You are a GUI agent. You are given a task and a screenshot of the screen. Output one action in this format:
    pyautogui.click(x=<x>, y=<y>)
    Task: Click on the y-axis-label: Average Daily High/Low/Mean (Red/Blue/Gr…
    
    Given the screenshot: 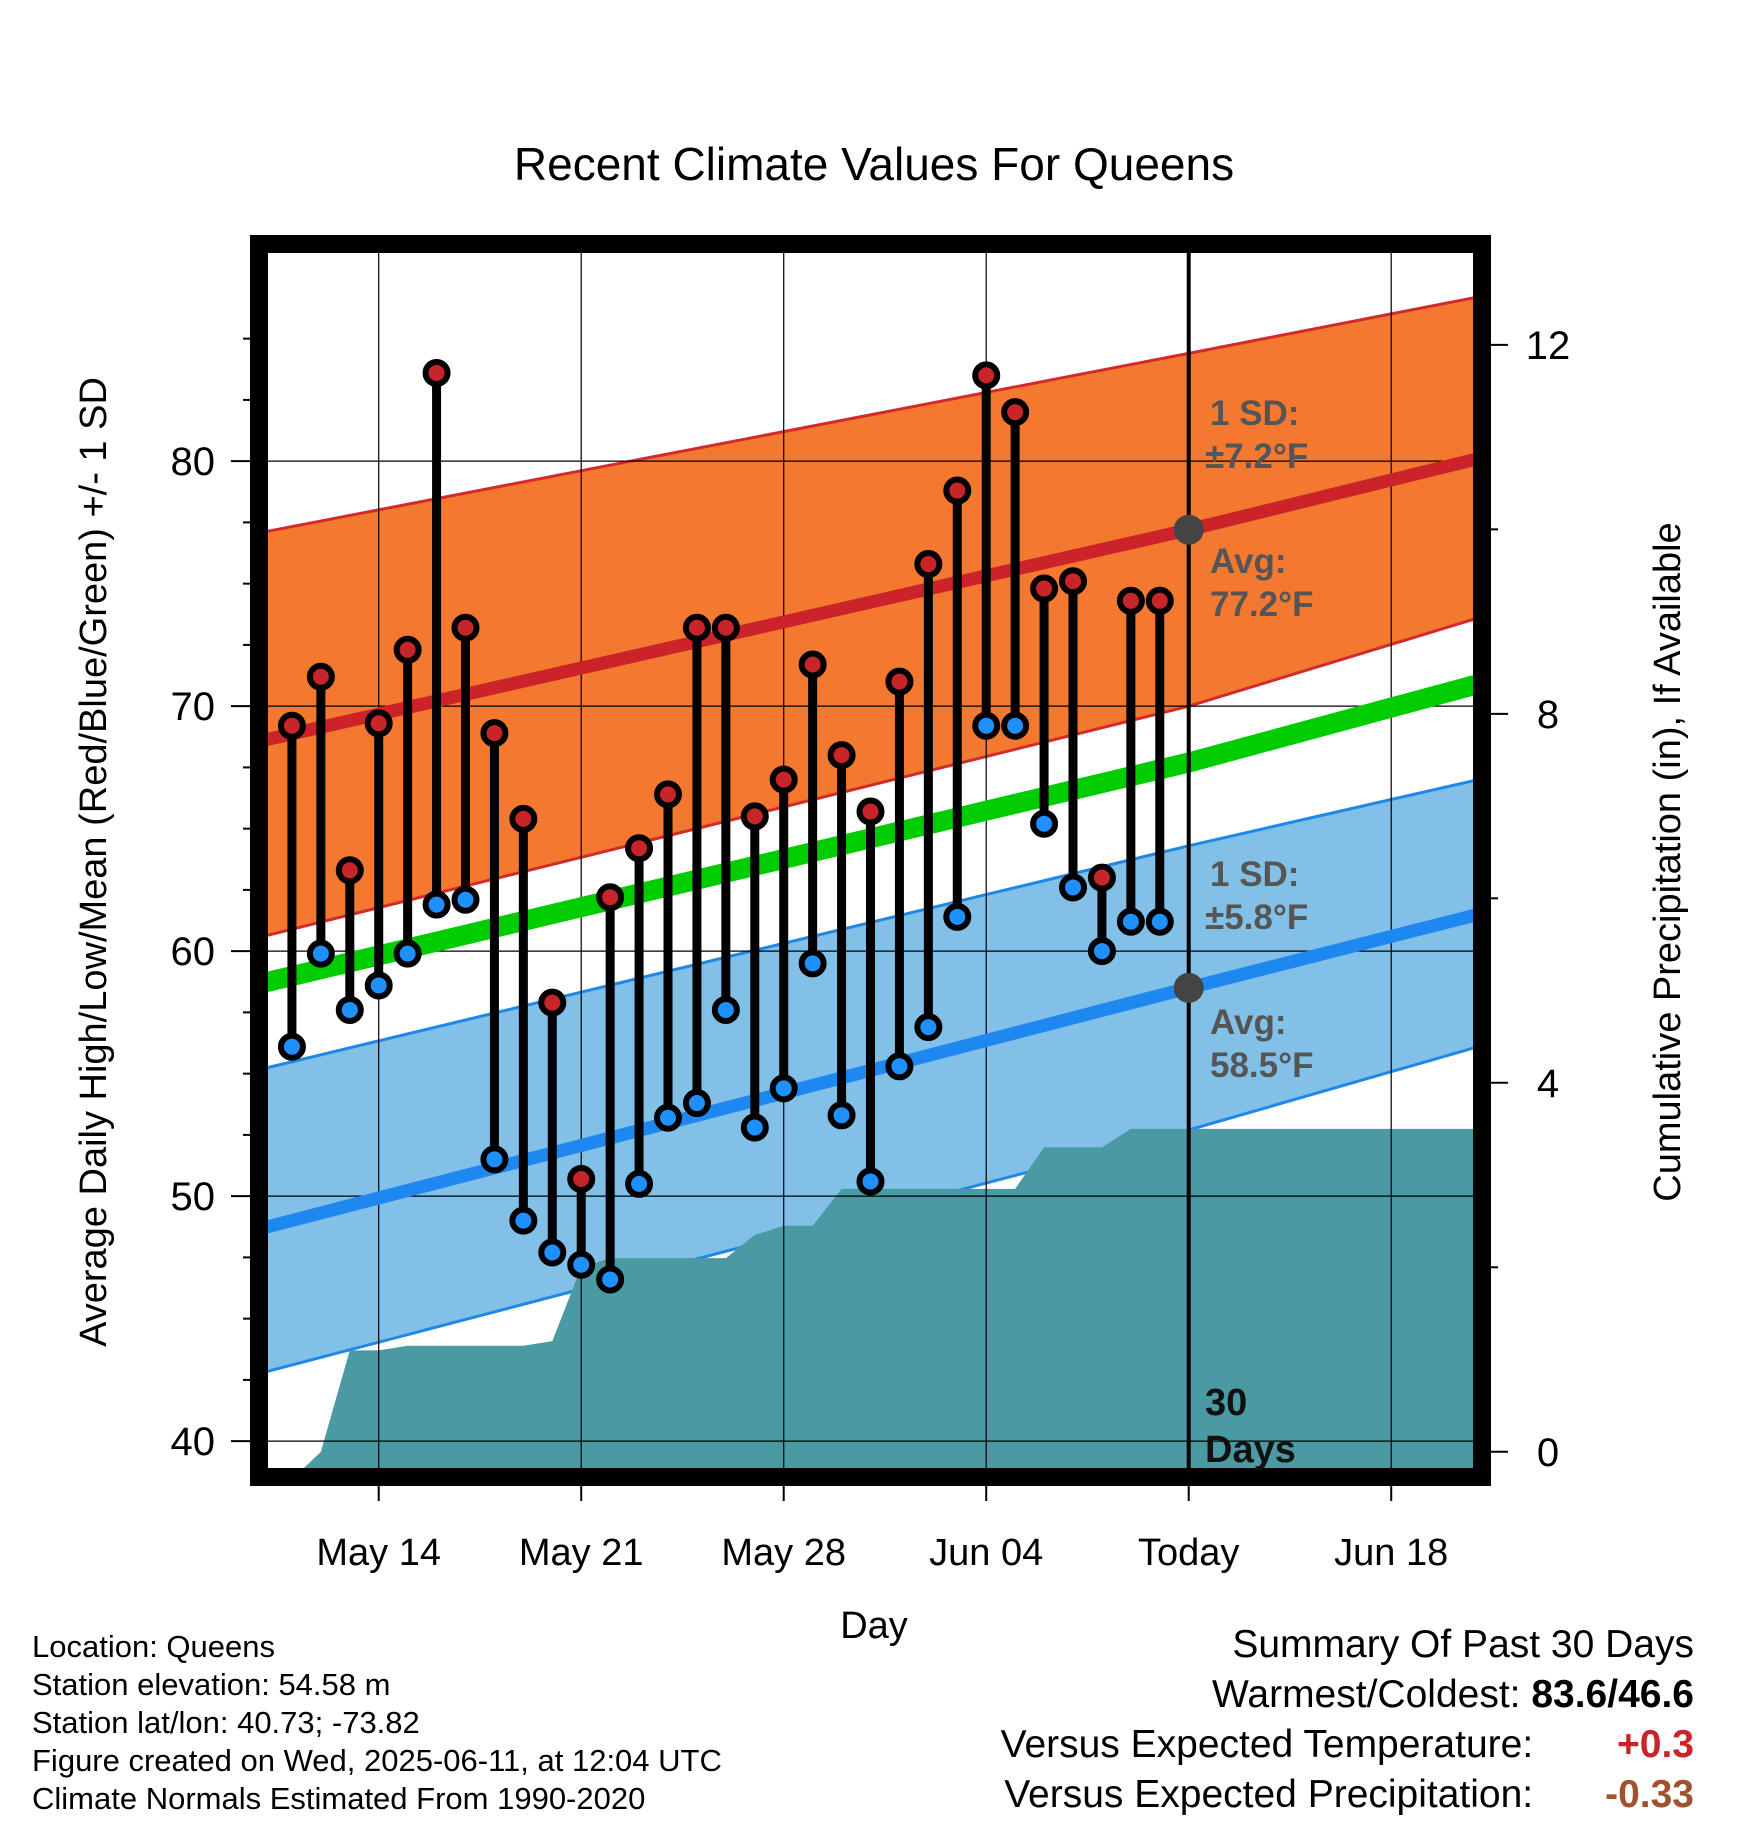 What is the action you would take?
    pyautogui.click(x=94, y=862)
    